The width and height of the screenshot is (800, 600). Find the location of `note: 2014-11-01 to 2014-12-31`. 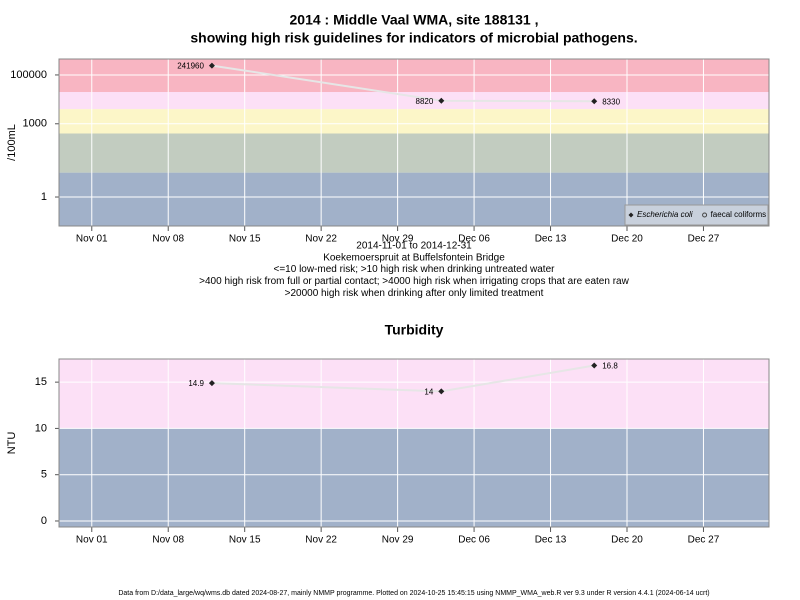

note: 2014-11-01 to 2014-12-31 is located at coordinates (414, 246).